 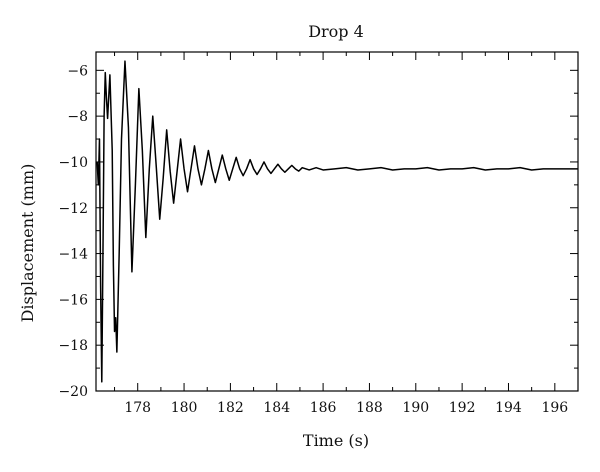 What do you see at coordinates (27, 243) in the screenshot?
I see `y-axis-label: Displacement (mm)` at bounding box center [27, 243].